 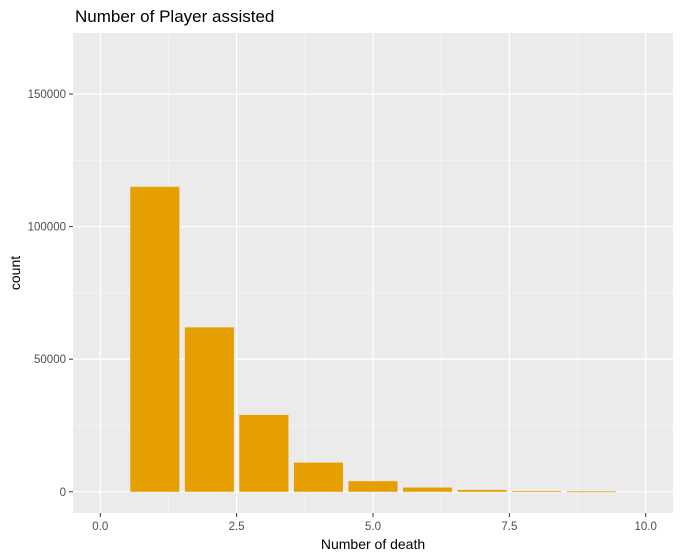 What do you see at coordinates (47, 95) in the screenshot?
I see `y-tick-label: 150000` at bounding box center [47, 95].